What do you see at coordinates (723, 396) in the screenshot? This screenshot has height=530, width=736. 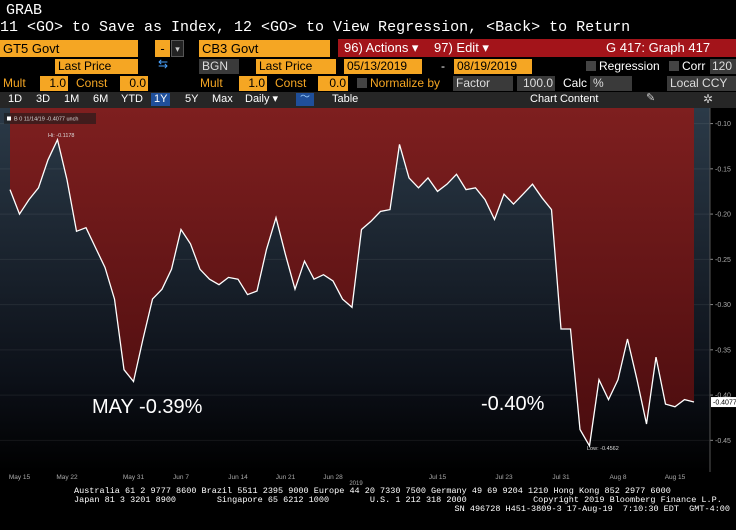 I see `y-tick-label: -0.40` at bounding box center [723, 396].